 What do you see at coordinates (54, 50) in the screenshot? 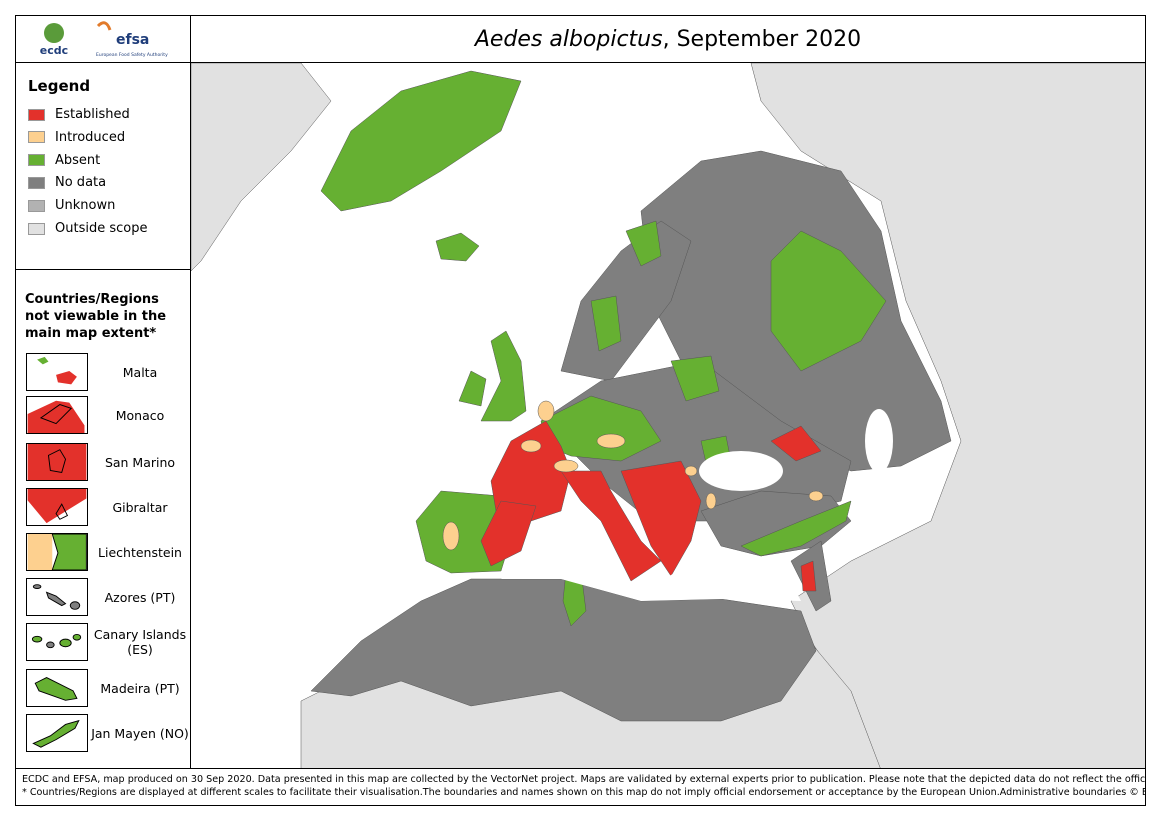
I see `ecdc-logo: ecdc` at bounding box center [54, 50].